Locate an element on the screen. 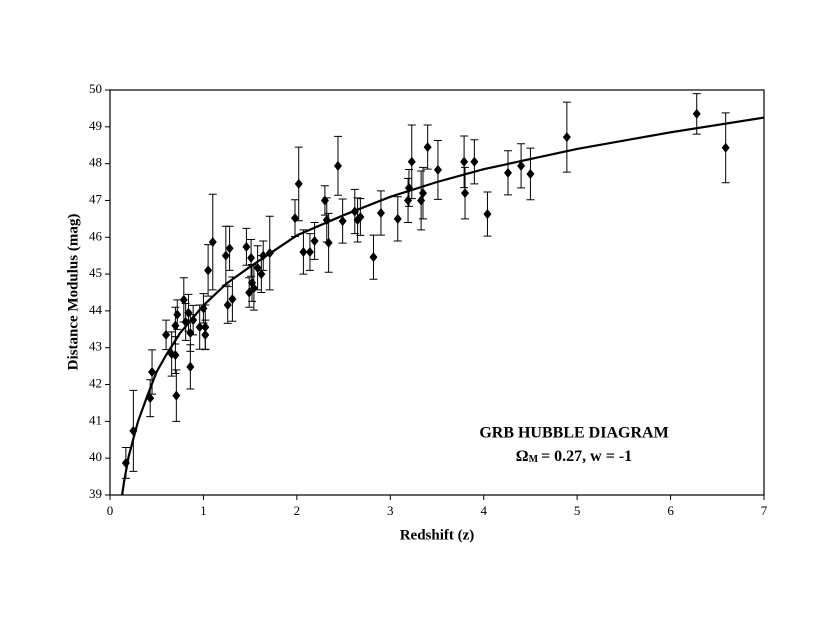 Image resolution: width=830 pixels, height=642 pixels. y-tick-label: 39 is located at coordinates (95, 493).